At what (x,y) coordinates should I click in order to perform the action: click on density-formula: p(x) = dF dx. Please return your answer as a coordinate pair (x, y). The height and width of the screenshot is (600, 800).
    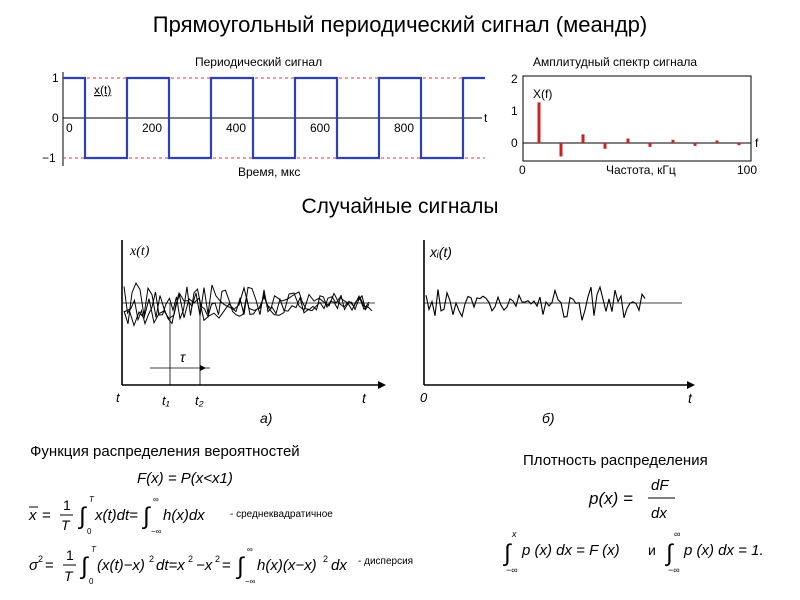
    Looking at the image, I should click on (631, 499).